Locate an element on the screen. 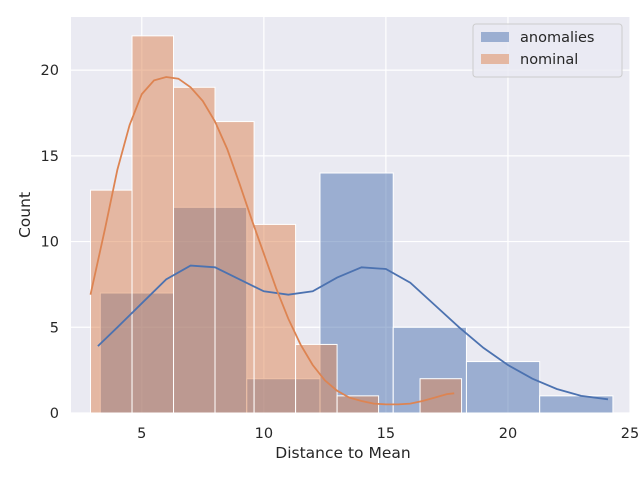  y-tick-label: 15 is located at coordinates (50, 157).